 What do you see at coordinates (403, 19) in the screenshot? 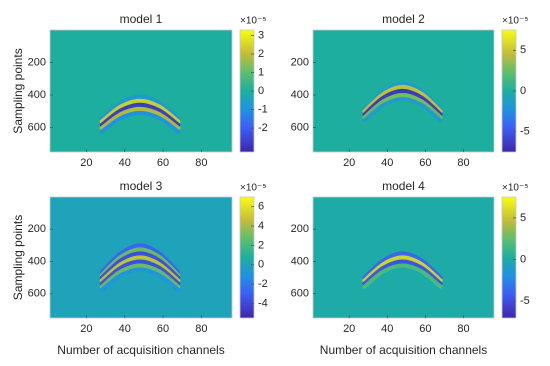
I see `panel-title: model 2` at bounding box center [403, 19].